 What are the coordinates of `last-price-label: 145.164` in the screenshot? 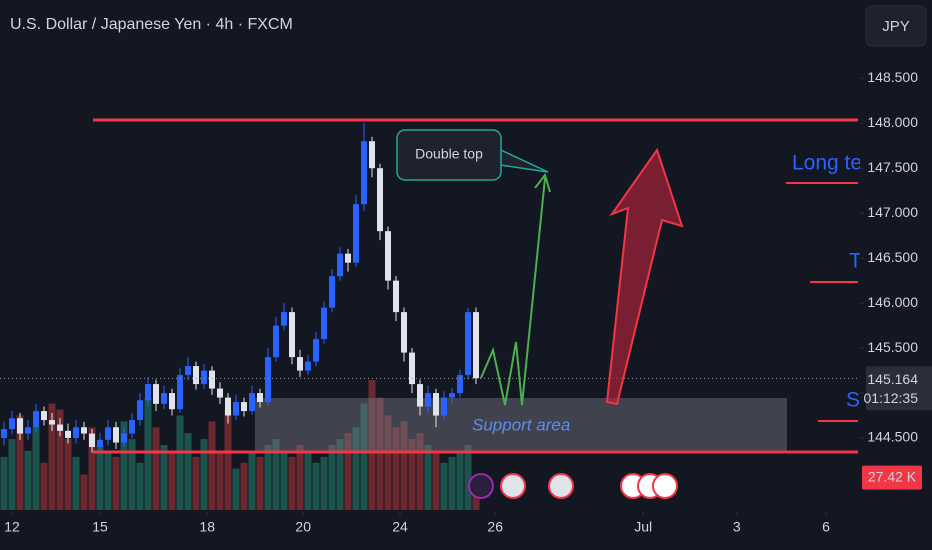 It's located at (892, 379).